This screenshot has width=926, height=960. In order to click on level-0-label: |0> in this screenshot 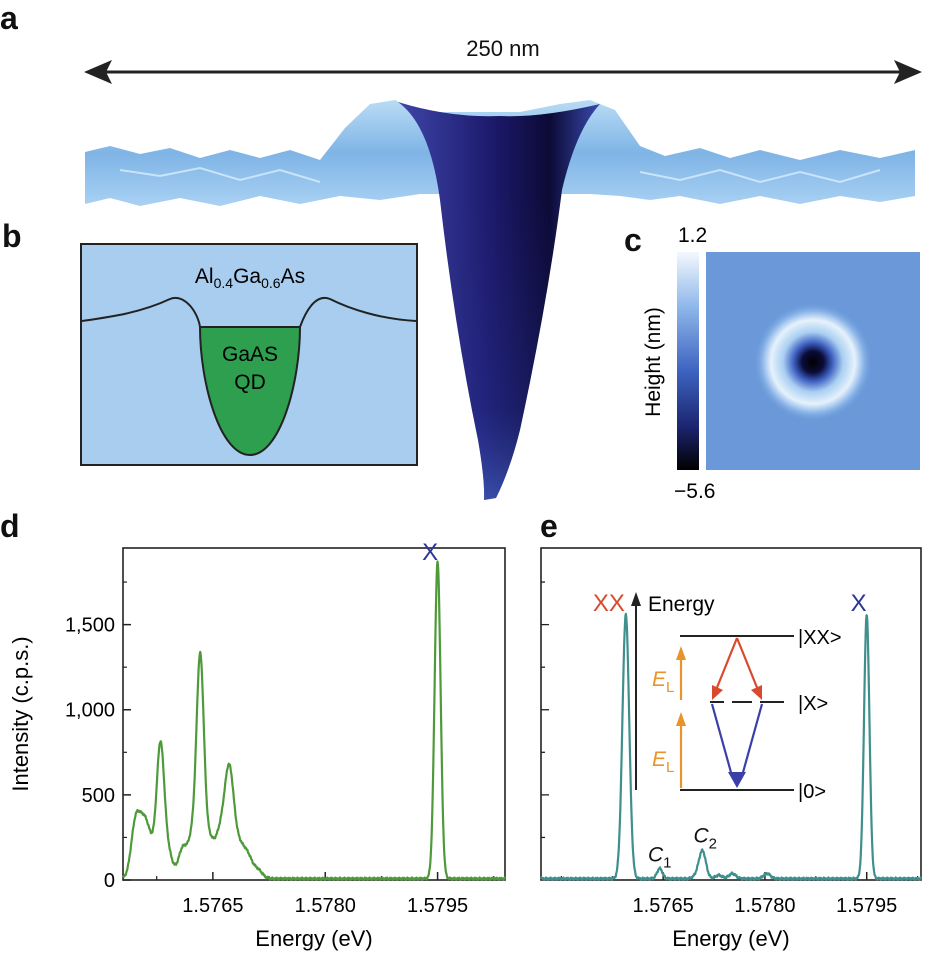, I will do `click(812, 792)`.